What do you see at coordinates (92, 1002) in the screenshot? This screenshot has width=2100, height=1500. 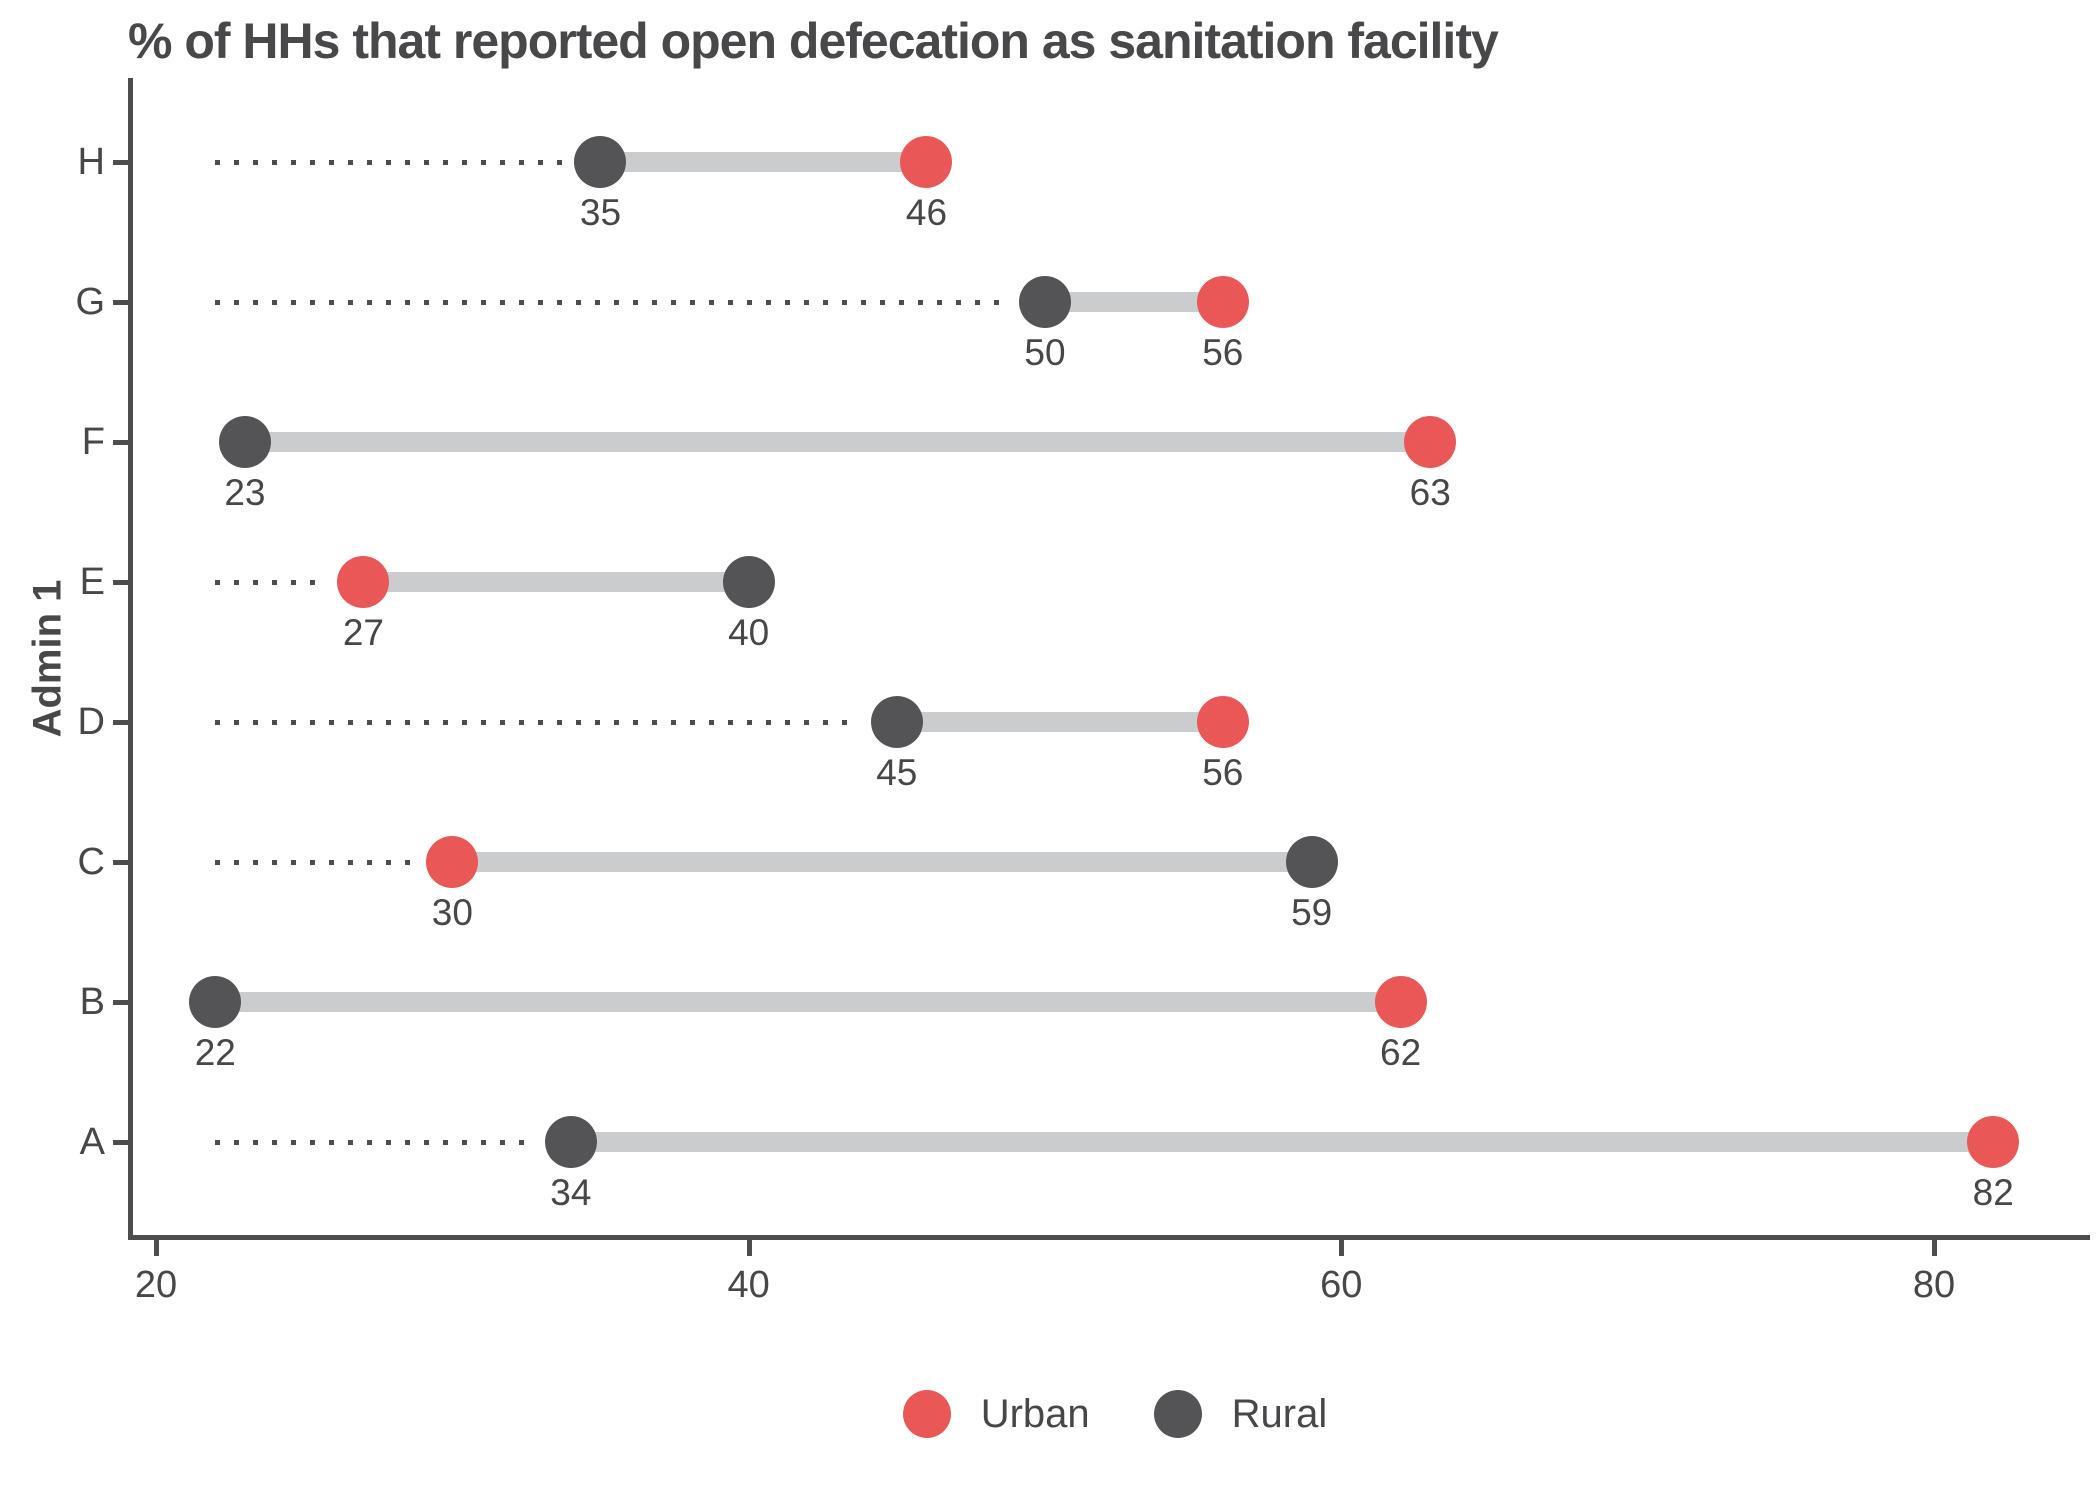 I see `row-label: B` at bounding box center [92, 1002].